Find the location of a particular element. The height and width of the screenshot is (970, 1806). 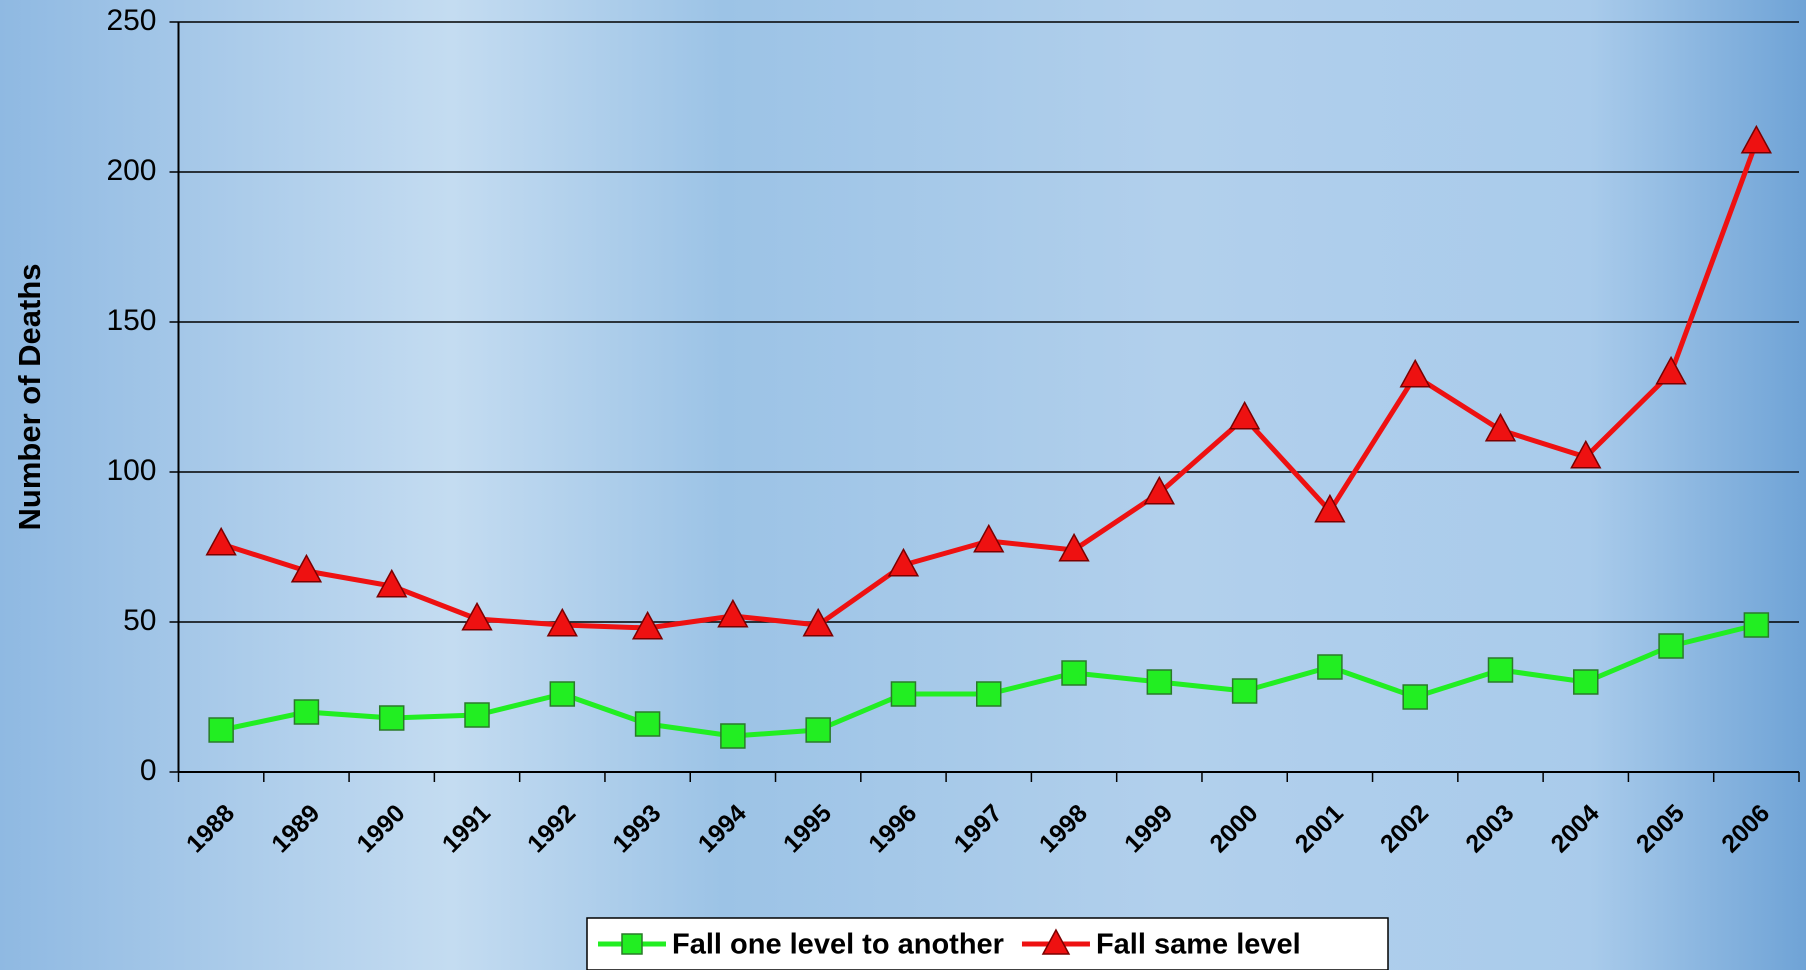

y-tick-label: 200 is located at coordinates (131, 170).